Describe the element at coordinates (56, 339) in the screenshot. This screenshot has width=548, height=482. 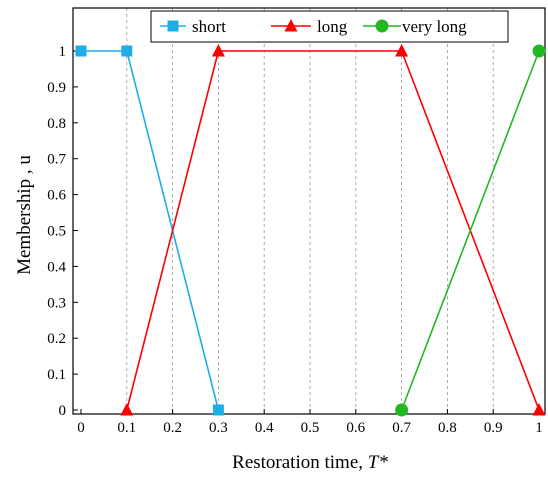
I see `y-tick-label: 0.2` at that location.